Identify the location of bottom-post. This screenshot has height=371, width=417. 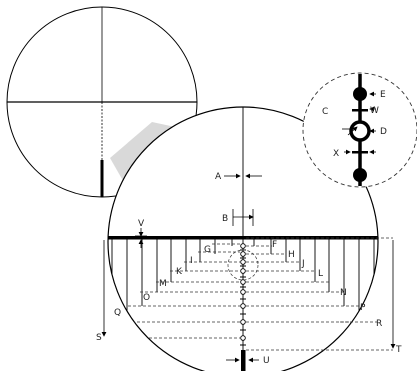
(243, 360).